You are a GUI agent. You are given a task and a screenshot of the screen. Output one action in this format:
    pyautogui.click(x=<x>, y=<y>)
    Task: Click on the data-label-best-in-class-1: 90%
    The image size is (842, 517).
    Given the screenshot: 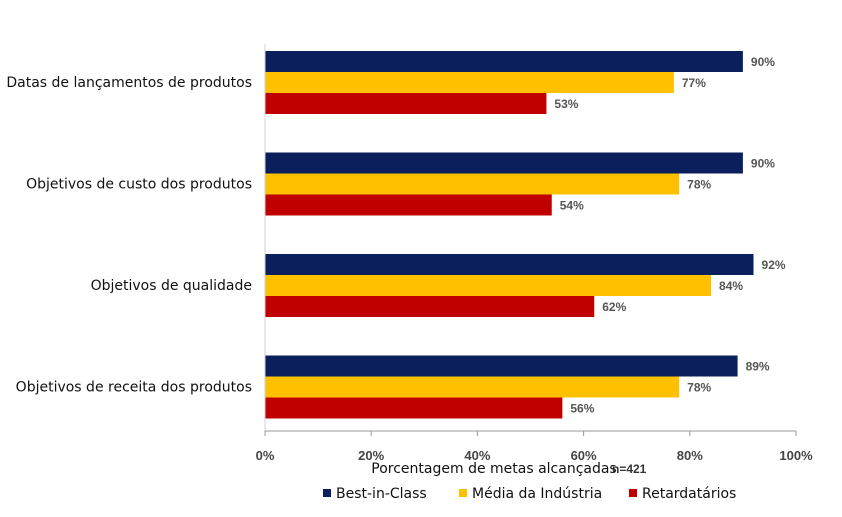 What is the action you would take?
    pyautogui.click(x=763, y=62)
    